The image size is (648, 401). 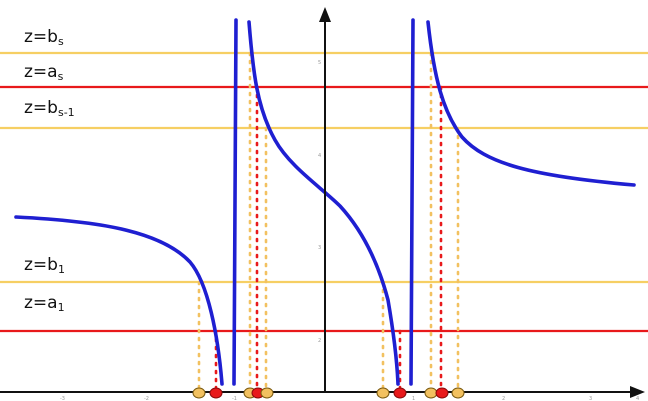 I want to click on marker-bs1-right, so click(x=458, y=393).